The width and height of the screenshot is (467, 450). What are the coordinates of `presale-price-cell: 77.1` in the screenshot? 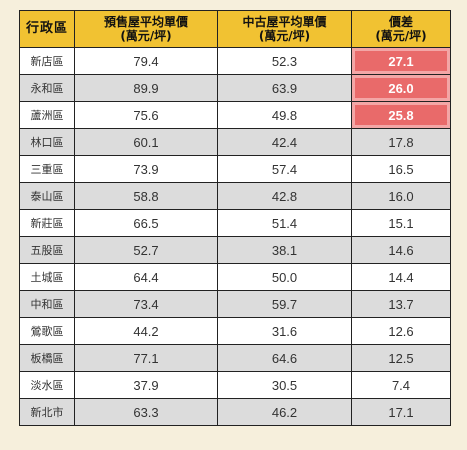 It's located at (146, 358).